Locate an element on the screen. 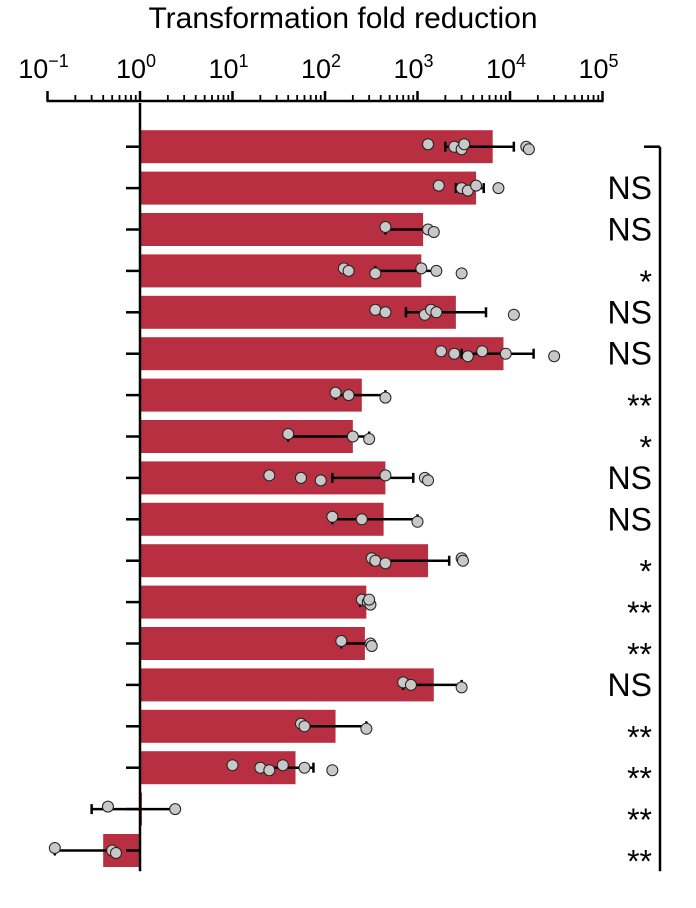 The height and width of the screenshot is (908, 696). chart-title: Transformation fold reduction is located at coordinates (342, 18).